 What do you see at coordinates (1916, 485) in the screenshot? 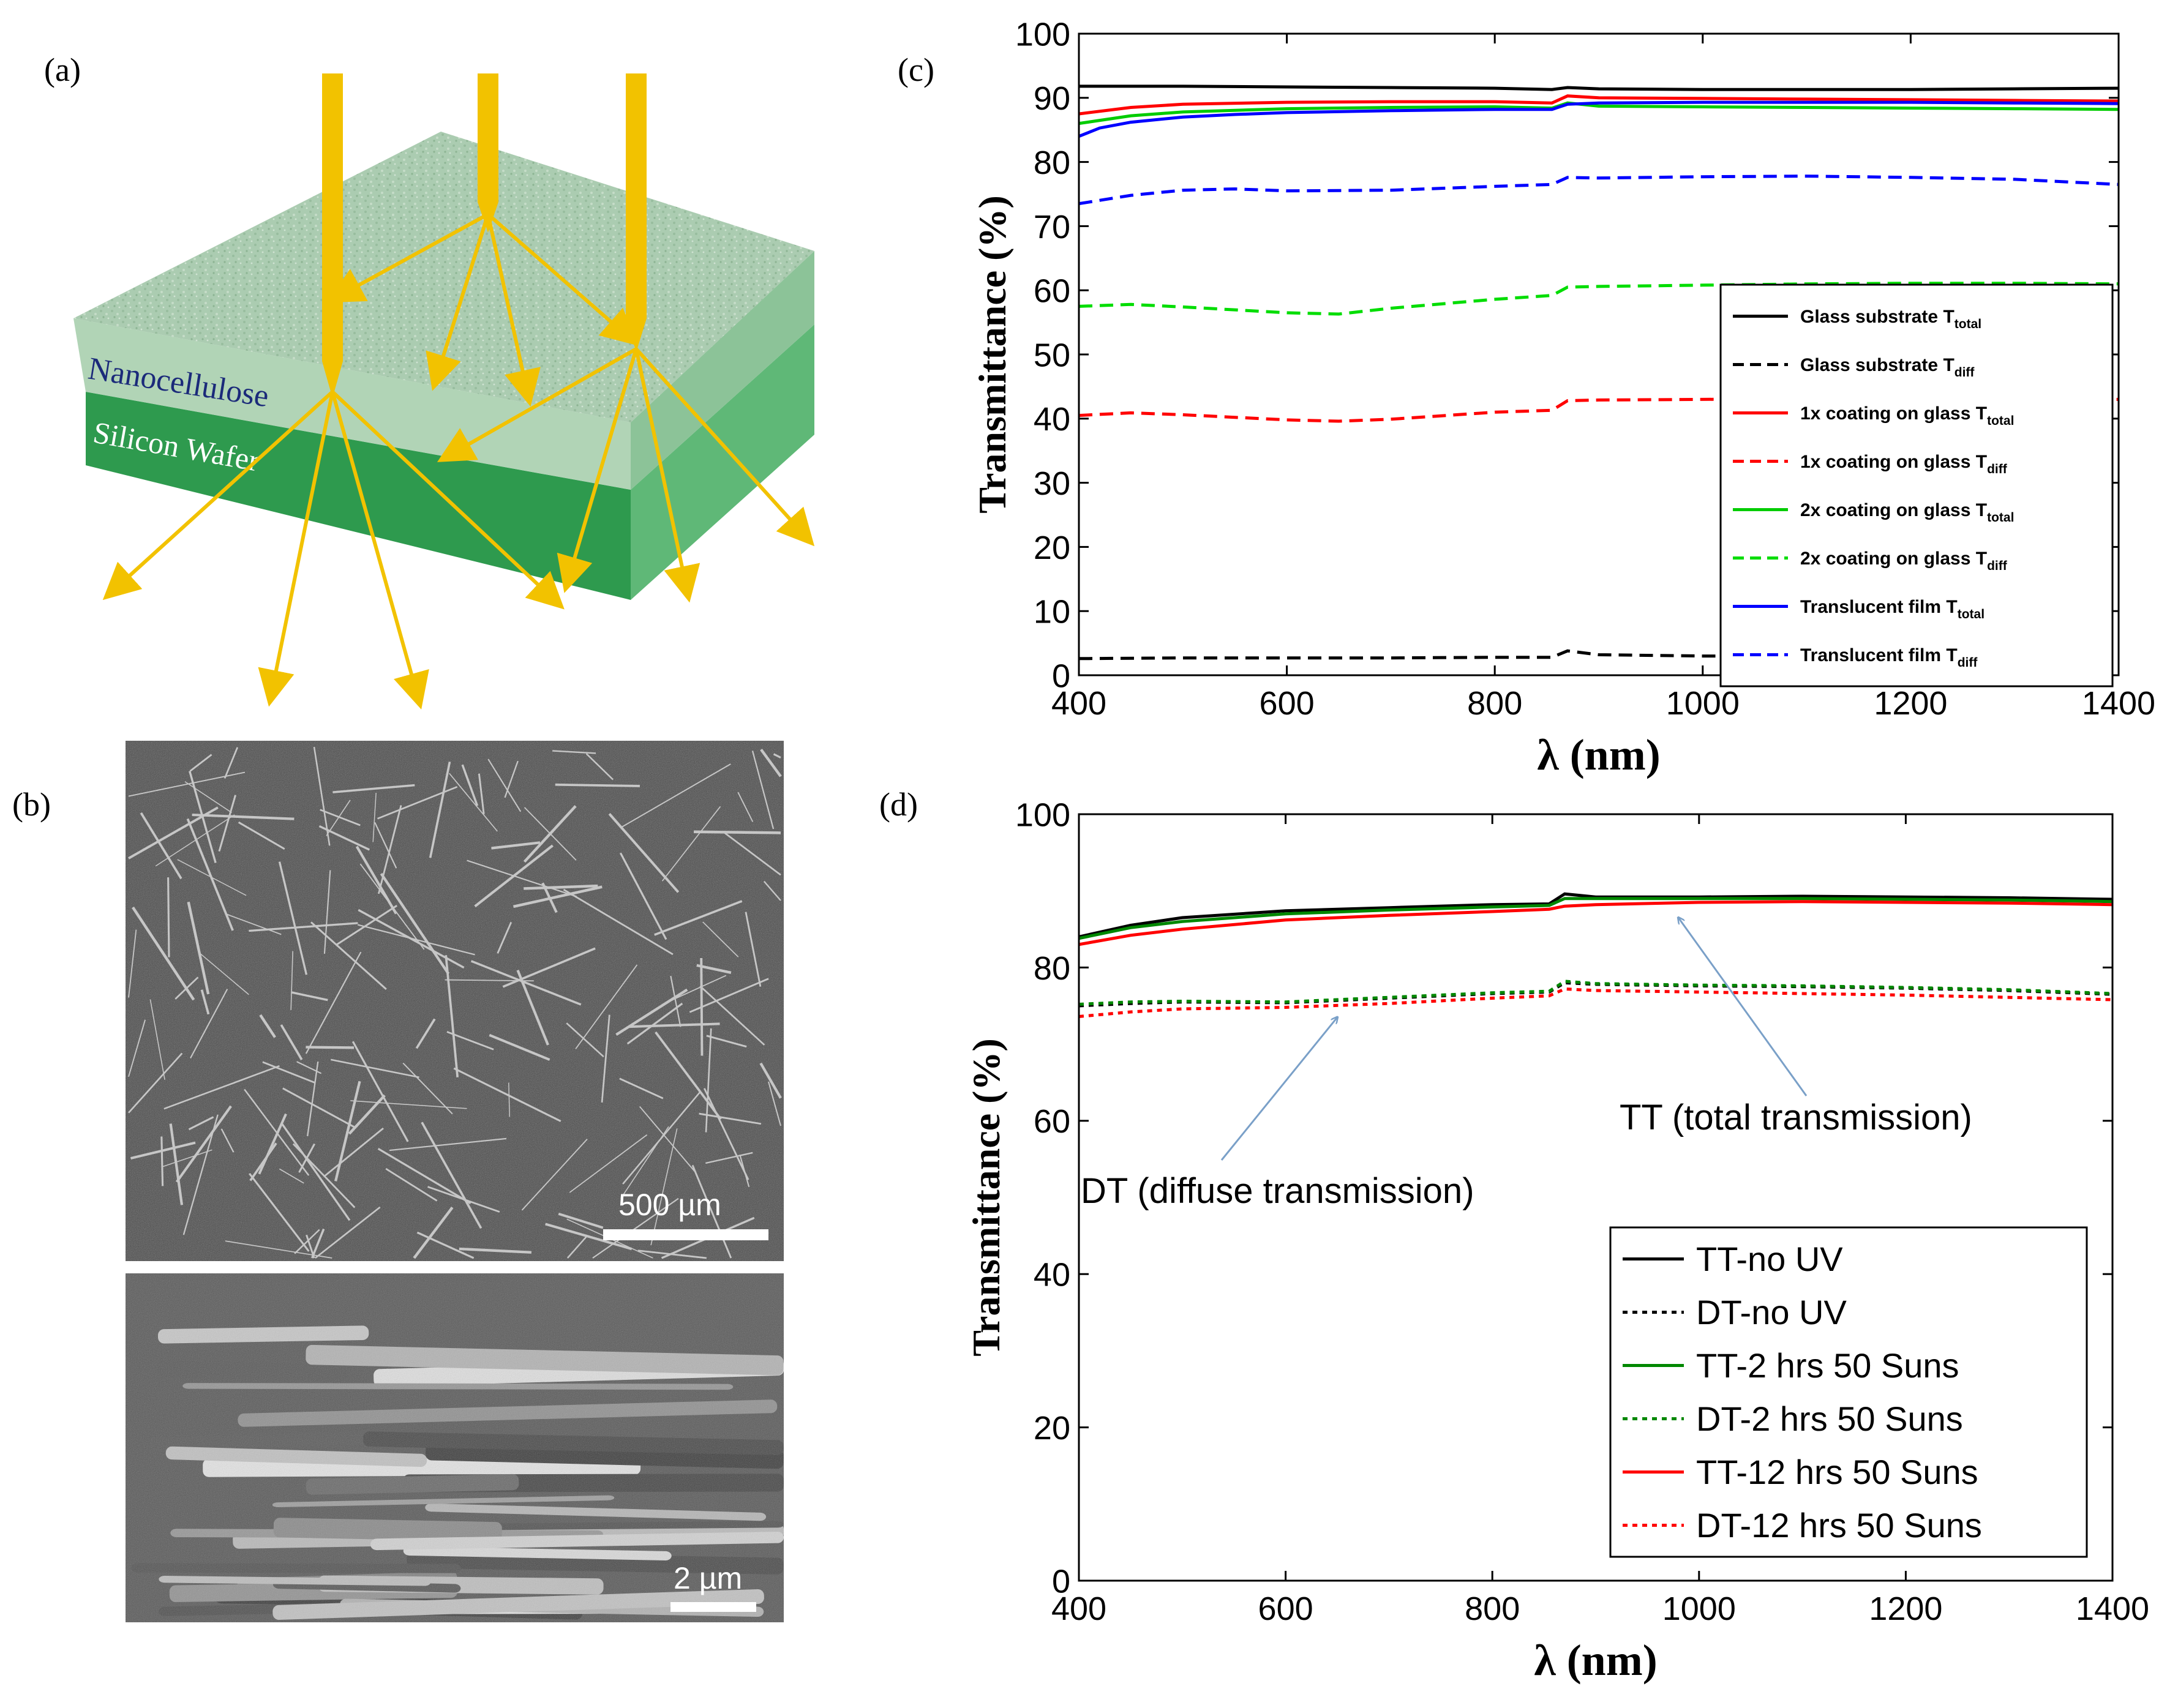
I see `legend-box` at bounding box center [1916, 485].